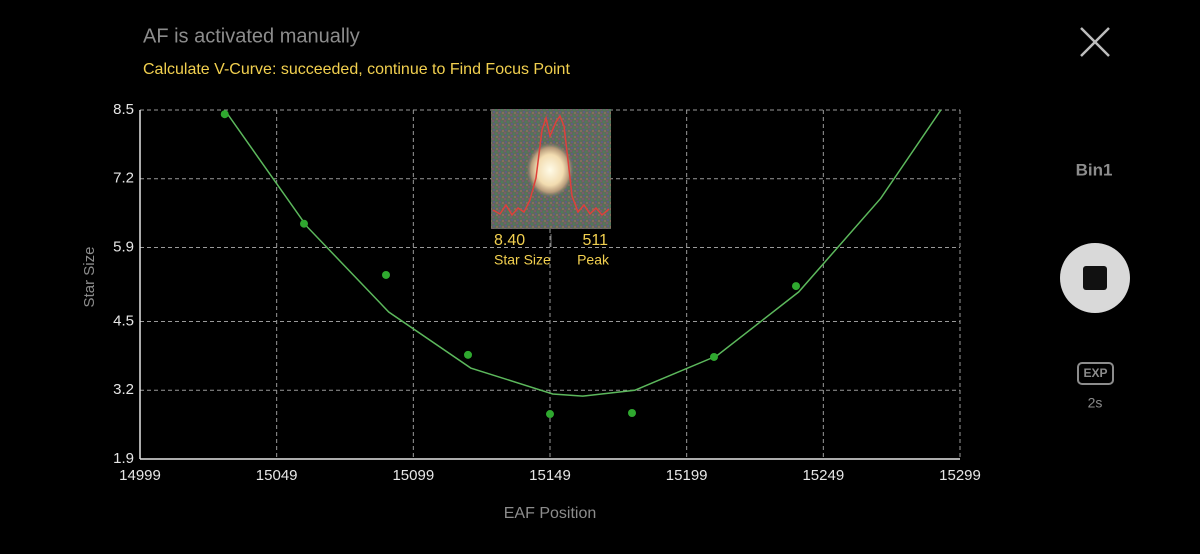 The height and width of the screenshot is (554, 1200). What do you see at coordinates (123, 109) in the screenshot?
I see `y-tick-label: 8.5` at bounding box center [123, 109].